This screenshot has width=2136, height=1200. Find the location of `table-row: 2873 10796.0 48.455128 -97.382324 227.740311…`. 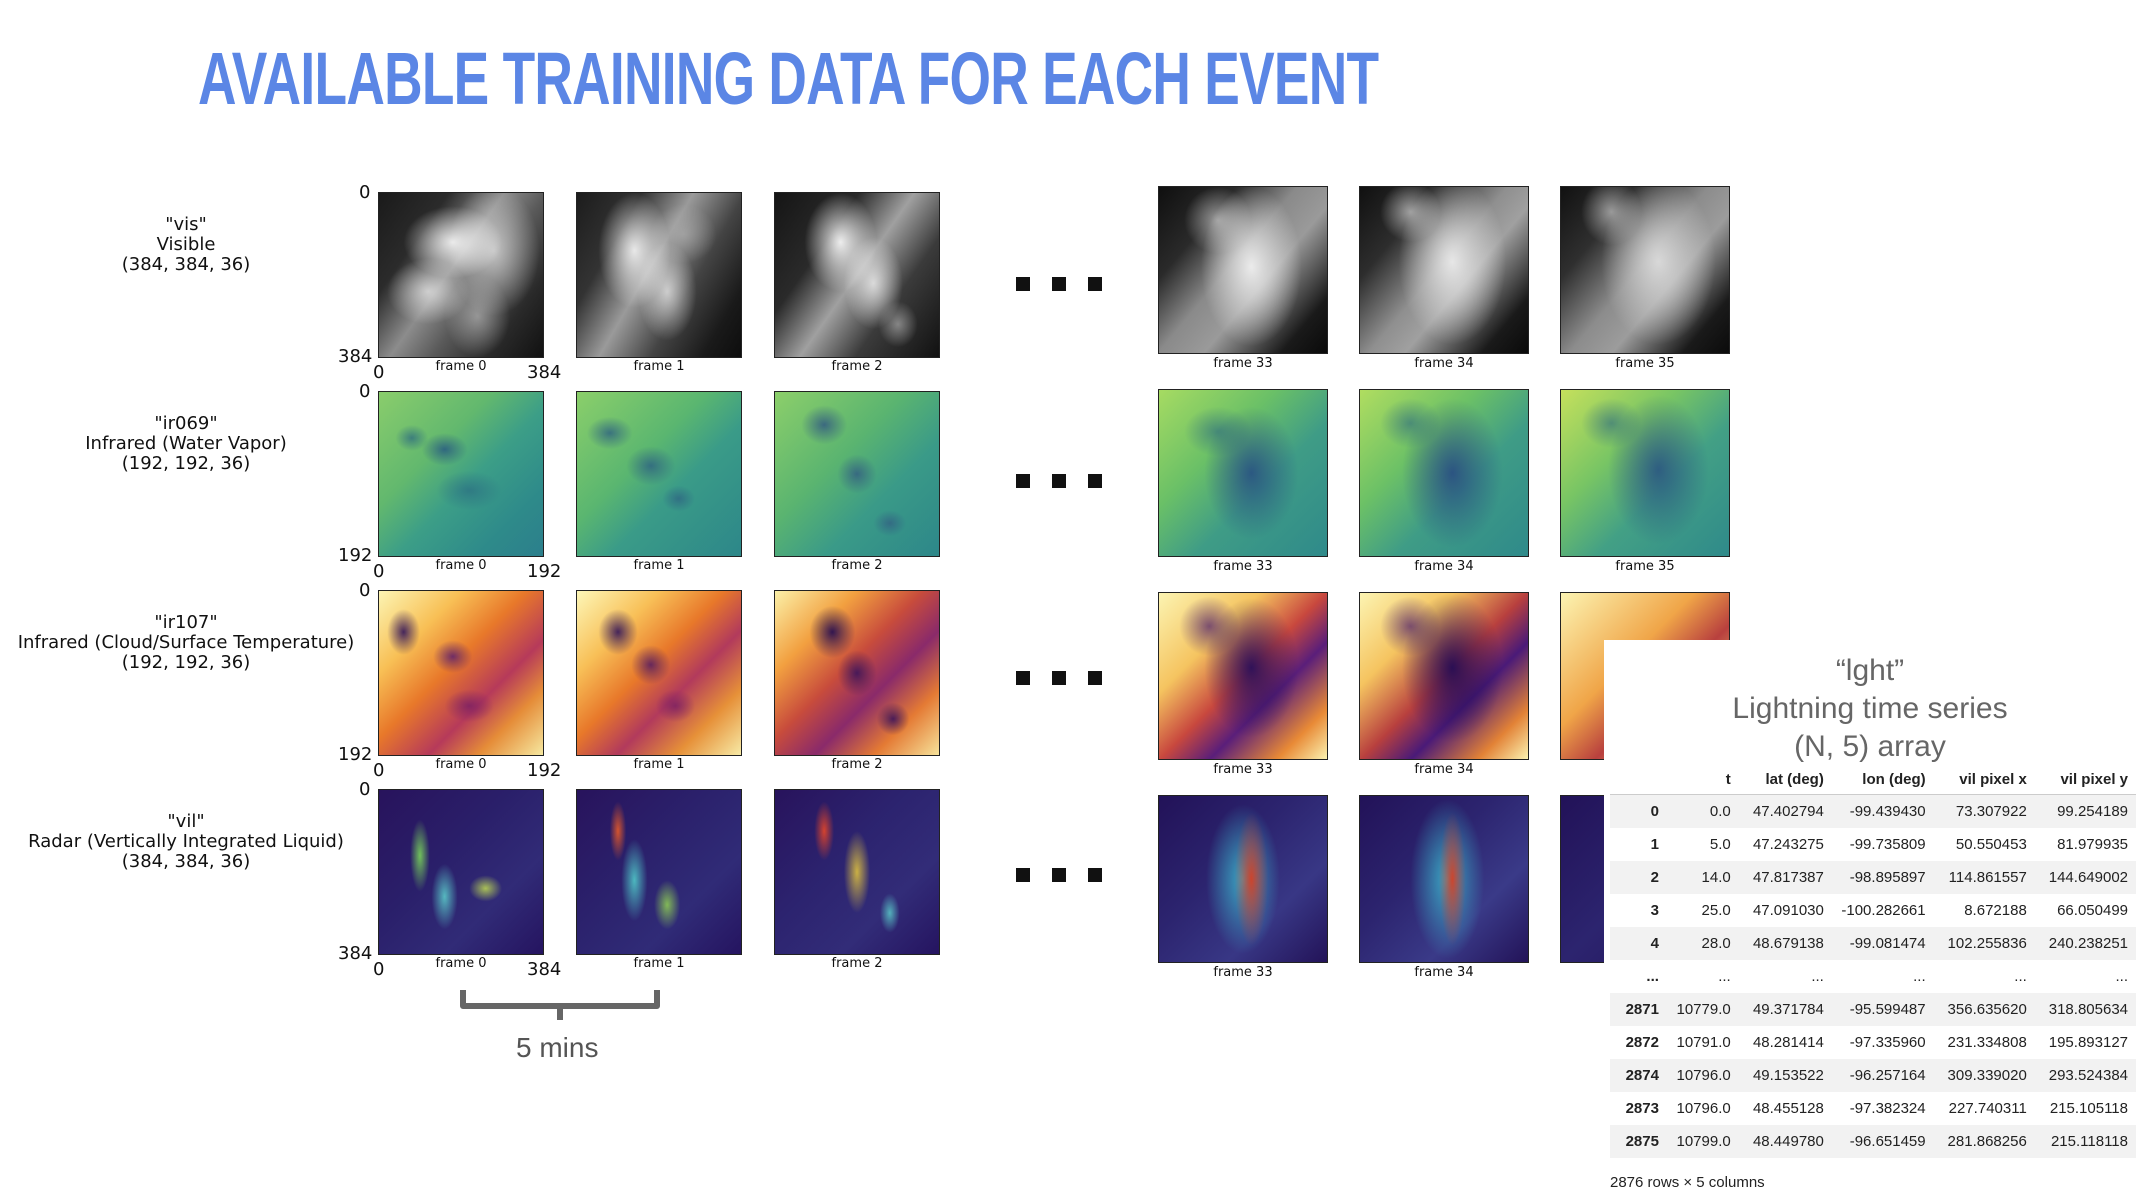

table-row: 2873 10796.0 48.455128 -97.382324 227.740311… is located at coordinates (1873, 1108).